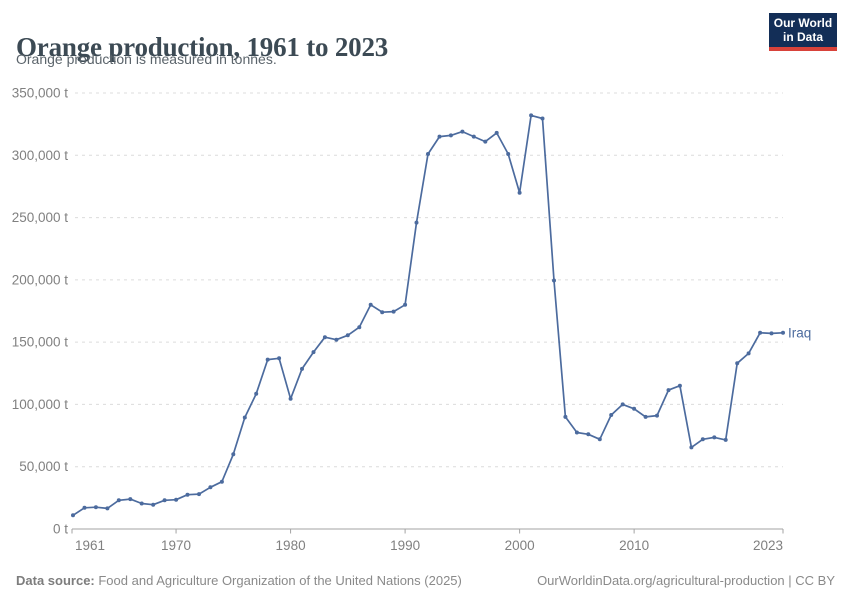  Describe the element at coordinates (40, 279) in the screenshot. I see `svg-text: 200,000 t` at that location.